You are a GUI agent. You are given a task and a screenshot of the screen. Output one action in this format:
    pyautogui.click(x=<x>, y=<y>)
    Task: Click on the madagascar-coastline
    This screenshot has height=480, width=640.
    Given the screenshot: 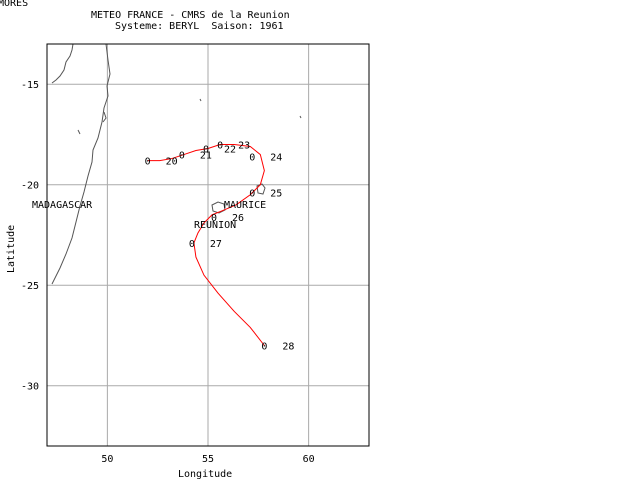 What is the action you would take?
    pyautogui.click(x=81, y=164)
    